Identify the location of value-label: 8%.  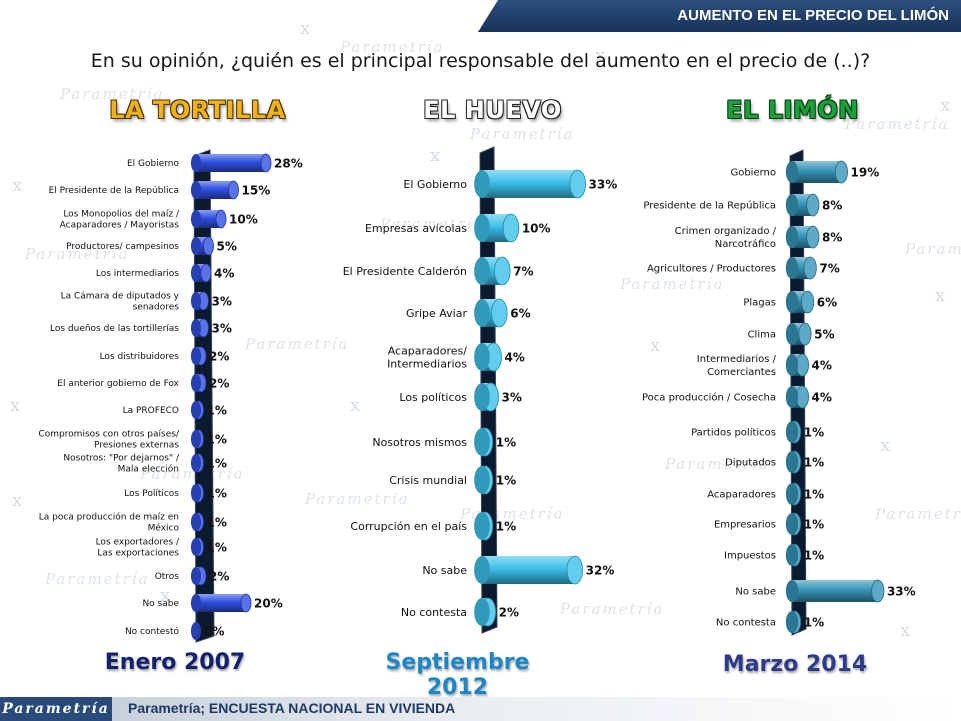
(832, 206).